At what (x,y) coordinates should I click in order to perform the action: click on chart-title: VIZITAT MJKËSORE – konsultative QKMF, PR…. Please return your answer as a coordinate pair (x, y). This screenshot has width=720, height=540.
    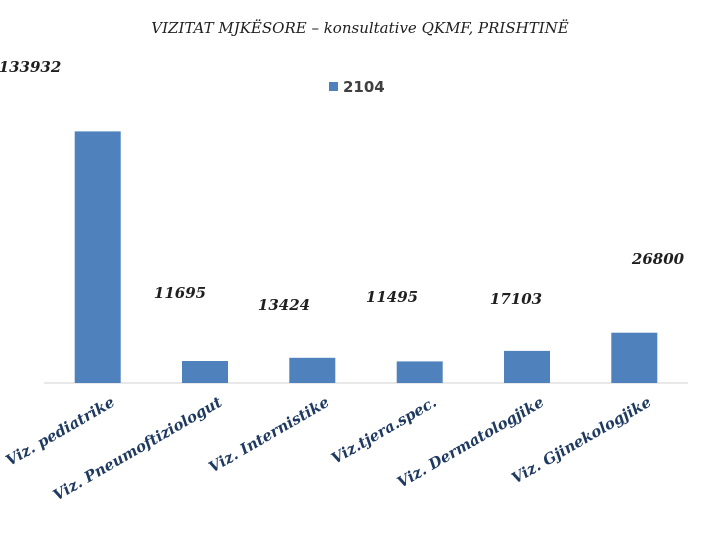
    Looking at the image, I should click on (360, 28).